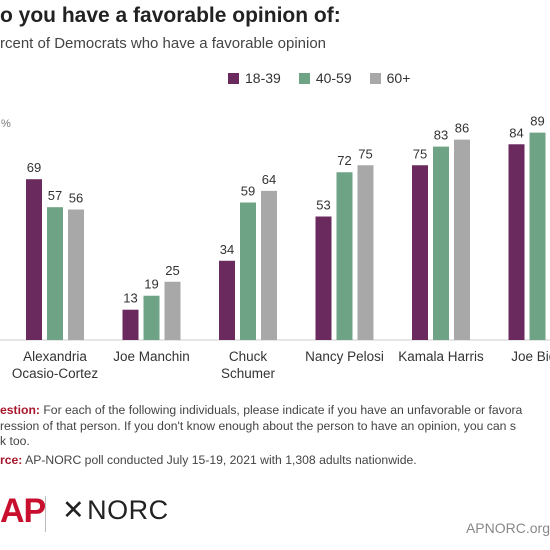 Image resolution: width=550 pixels, height=550 pixels. What do you see at coordinates (507, 528) in the screenshot?
I see `site-url: APNORC.org` at bounding box center [507, 528].